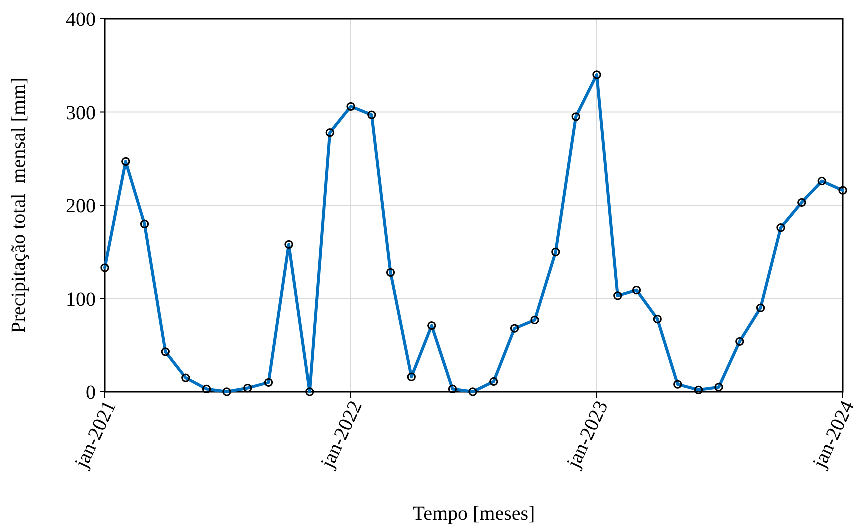 The width and height of the screenshot is (857, 526). I want to click on y-tick-label: 0, so click(91, 393).